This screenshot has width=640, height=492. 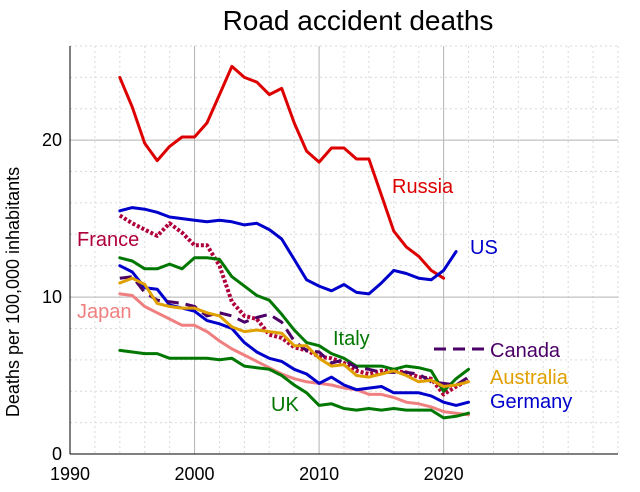 I want to click on x-tick-label: 2000, so click(x=195, y=474).